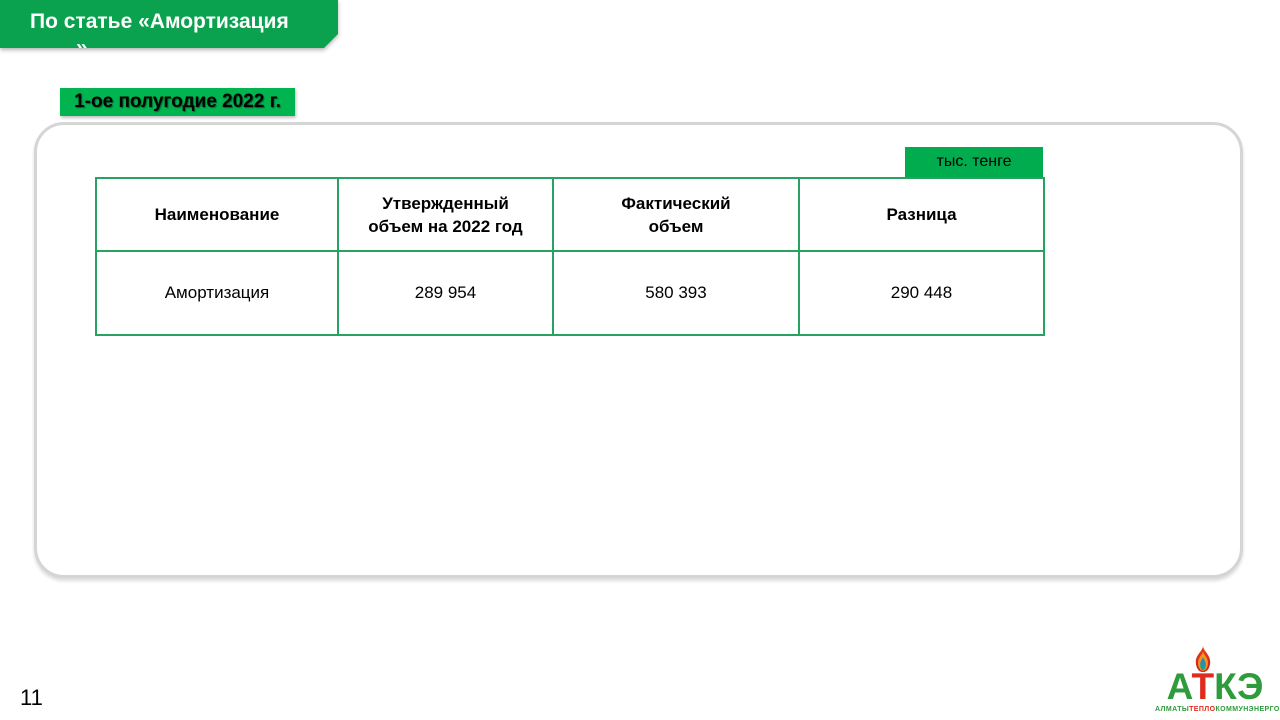 This screenshot has height=720, width=1280. I want to click on logo-subtitle-part: КОММУНЭНЕРГО, so click(1247, 709).